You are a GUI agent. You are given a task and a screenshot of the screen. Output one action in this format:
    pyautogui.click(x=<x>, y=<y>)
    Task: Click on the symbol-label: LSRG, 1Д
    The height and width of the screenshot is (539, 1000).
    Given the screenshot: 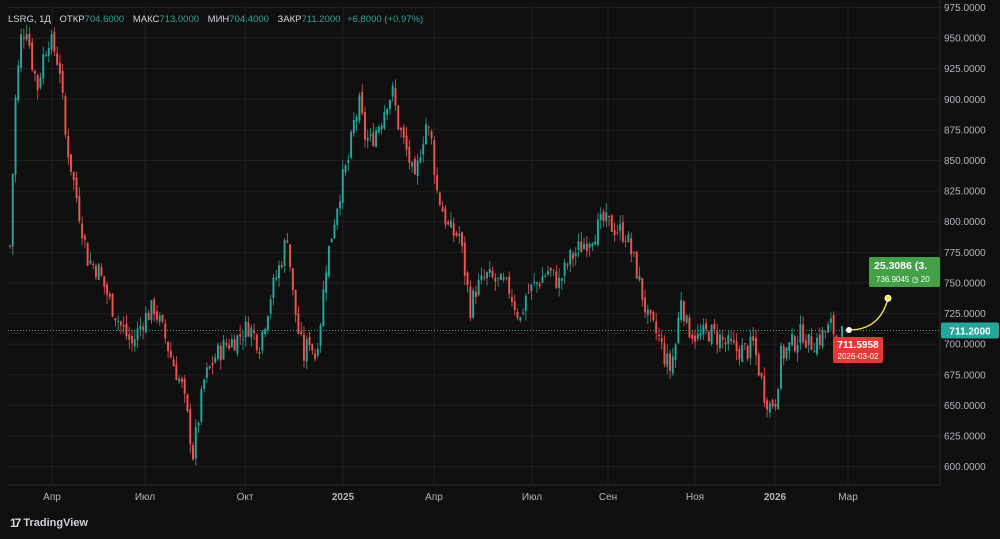 What is the action you would take?
    pyautogui.click(x=29, y=19)
    